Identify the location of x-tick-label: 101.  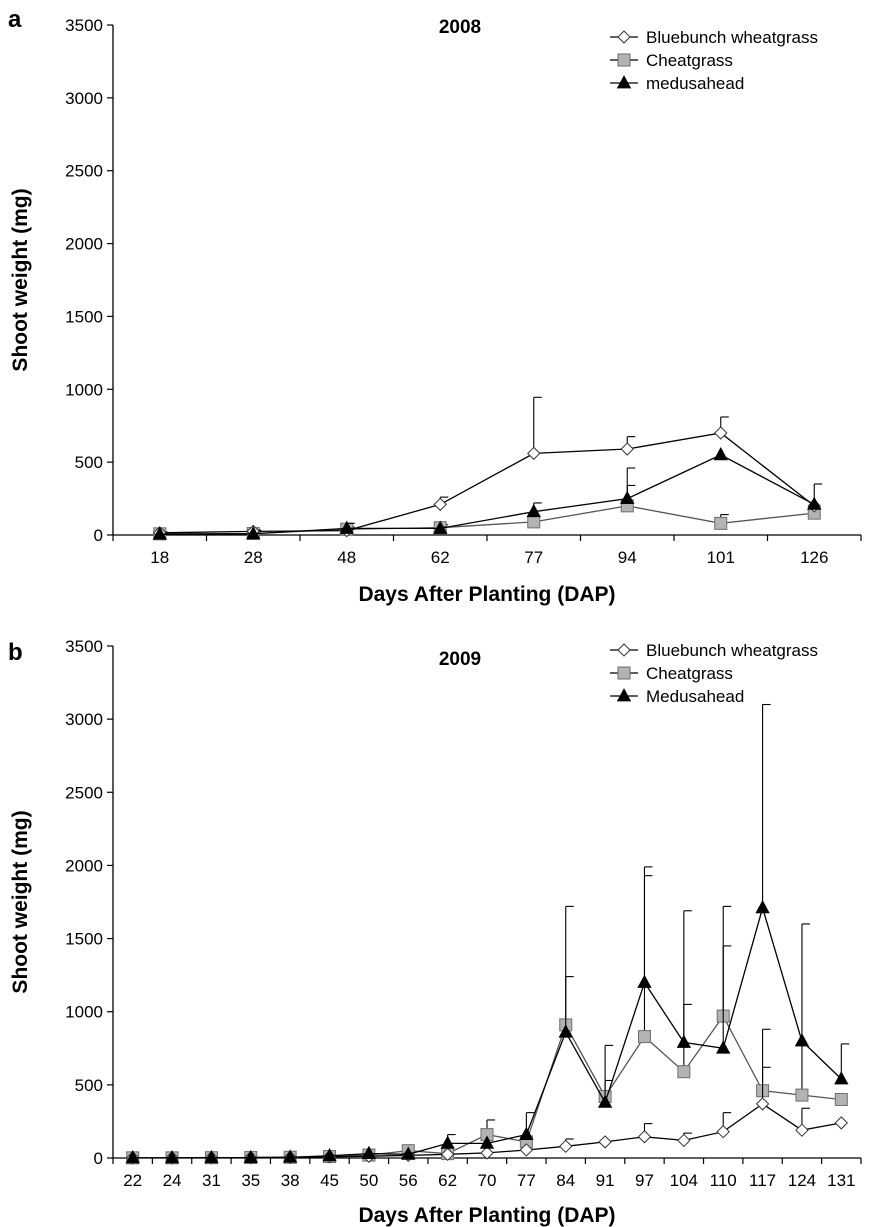
(721, 557).